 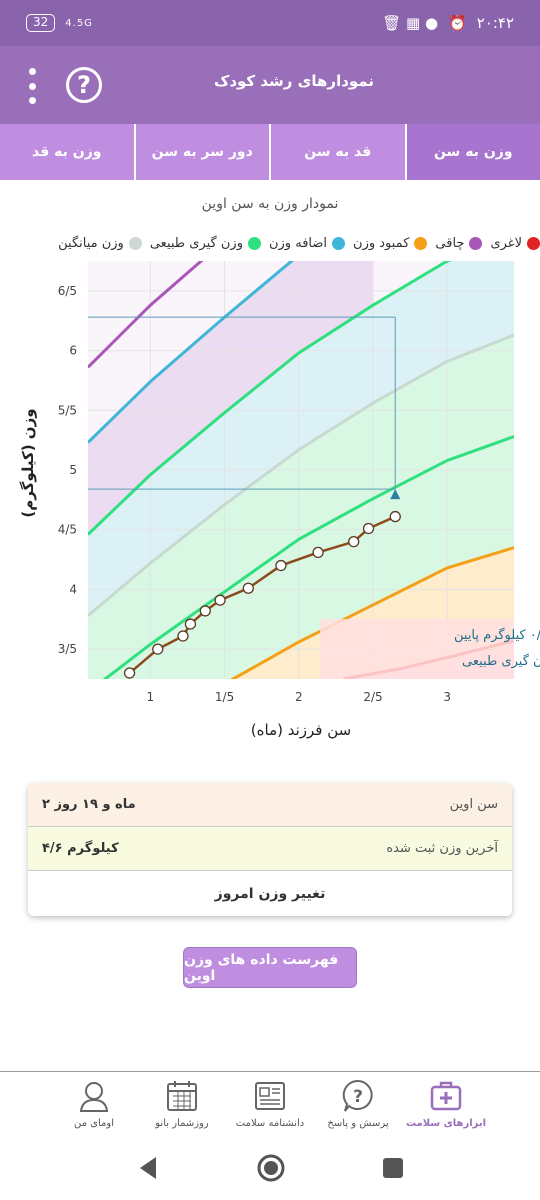 I want to click on legend-item-obesity: چاقی, so click(x=459, y=243).